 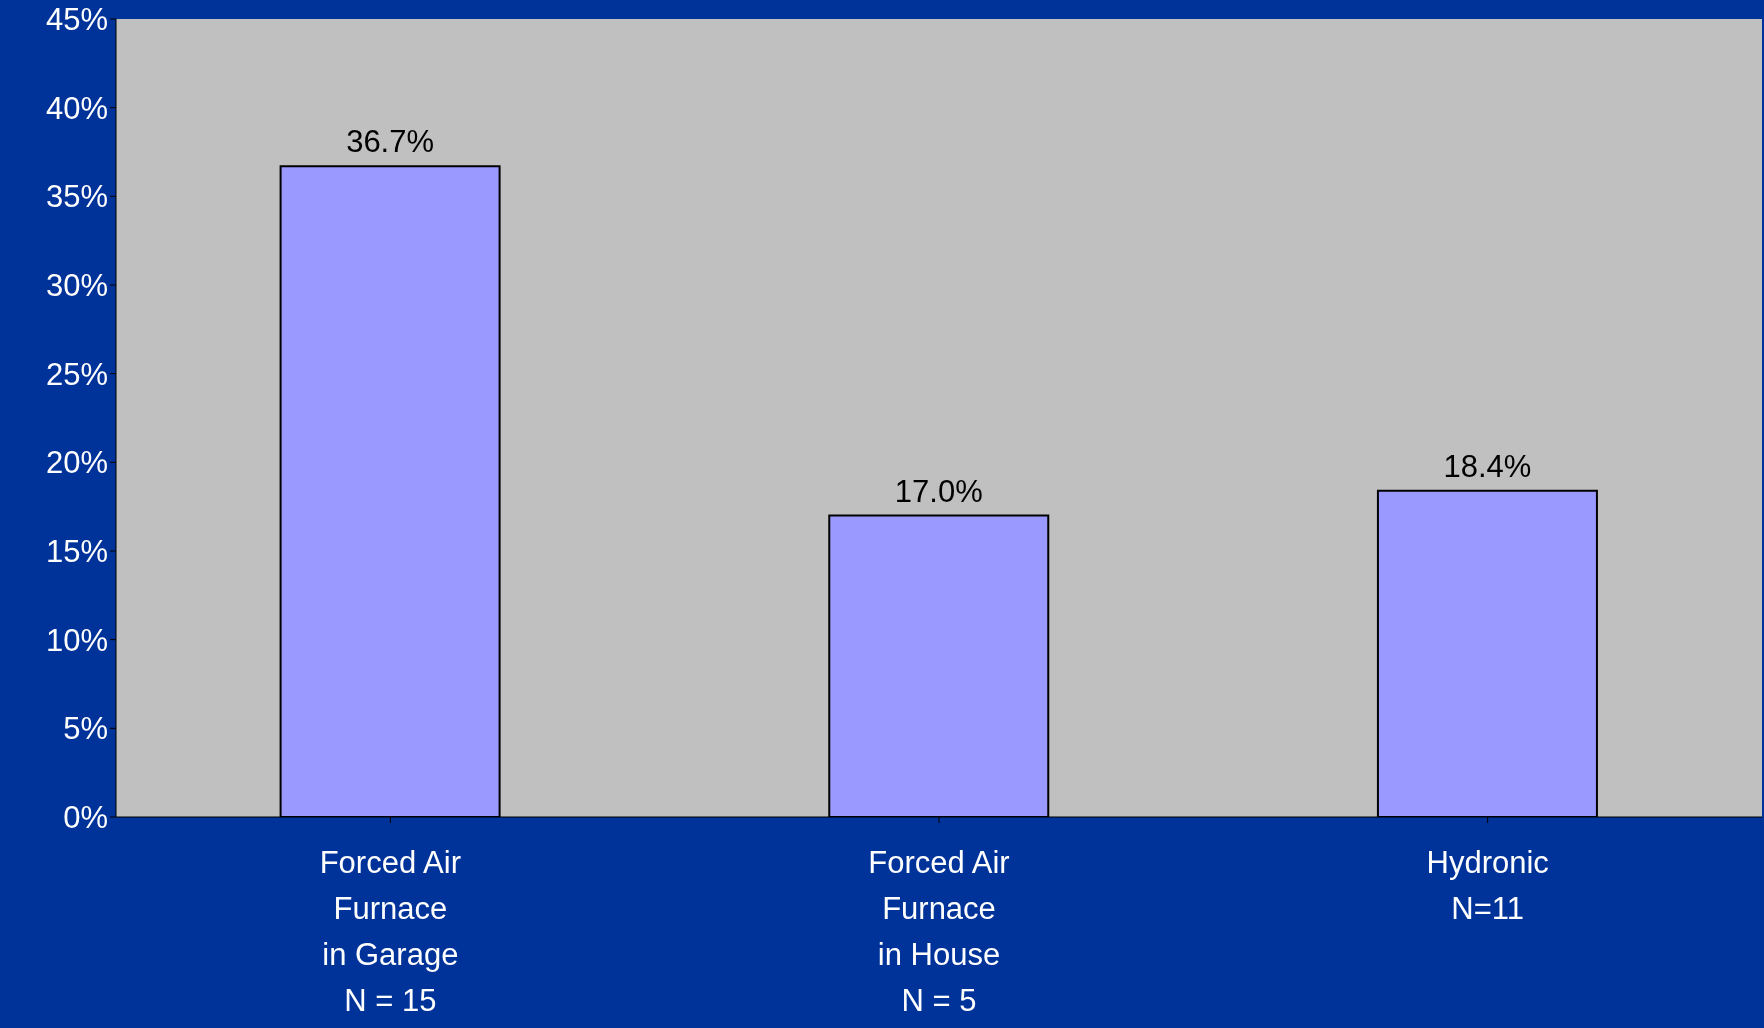 What do you see at coordinates (76, 374) in the screenshot?
I see `y-tick-label: 25%` at bounding box center [76, 374].